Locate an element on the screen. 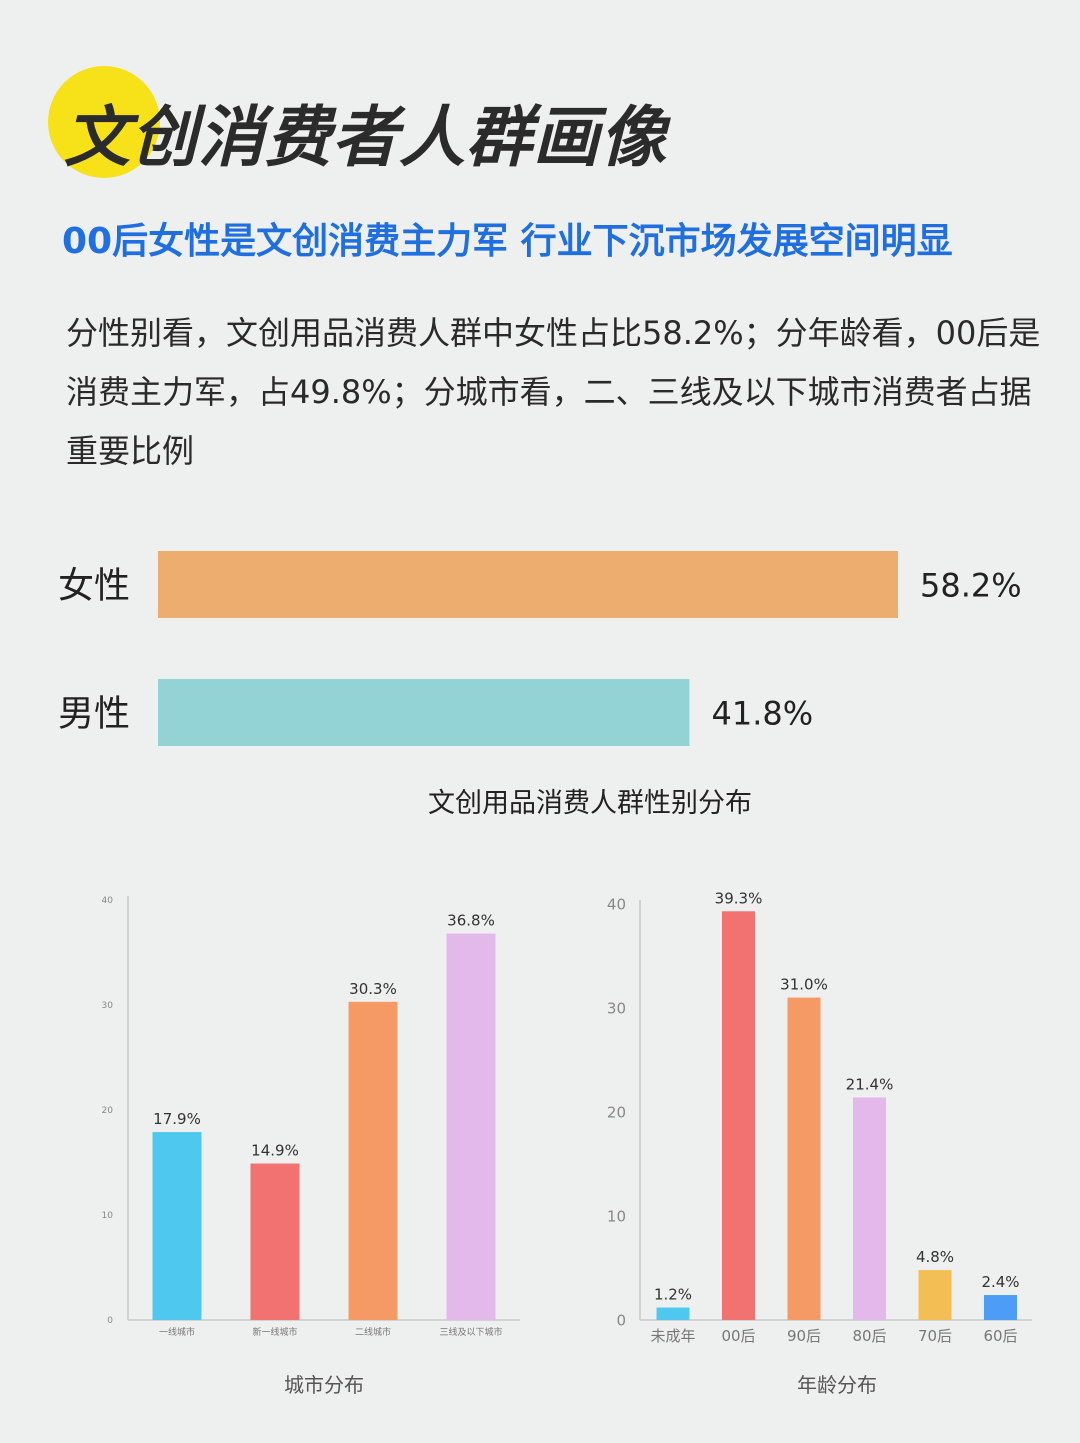 The width and height of the screenshot is (1080, 1443). x-tick-label: 90后 is located at coordinates (804, 1336).